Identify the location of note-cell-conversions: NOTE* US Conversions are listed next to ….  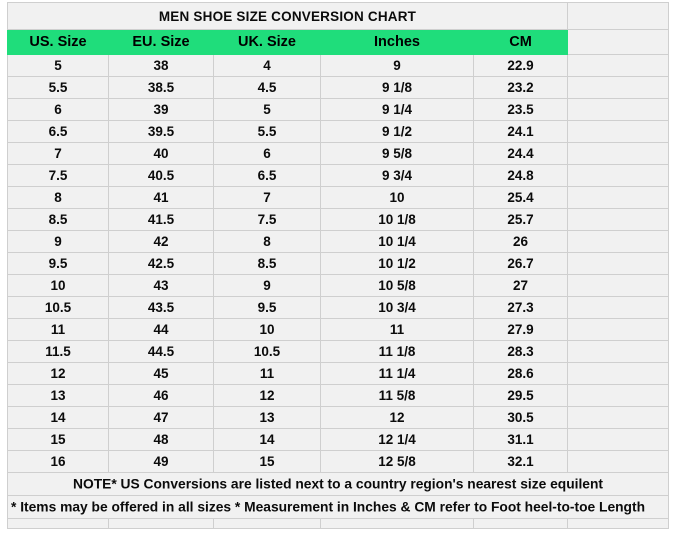
(338, 484).